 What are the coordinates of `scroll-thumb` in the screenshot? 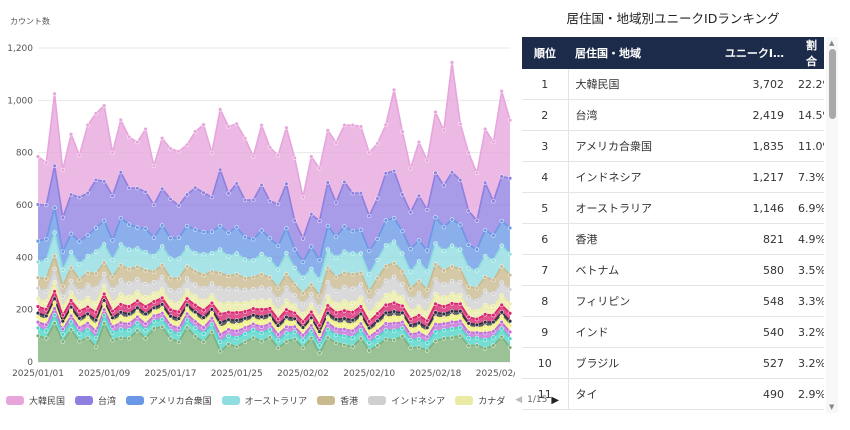 It's located at (832, 84).